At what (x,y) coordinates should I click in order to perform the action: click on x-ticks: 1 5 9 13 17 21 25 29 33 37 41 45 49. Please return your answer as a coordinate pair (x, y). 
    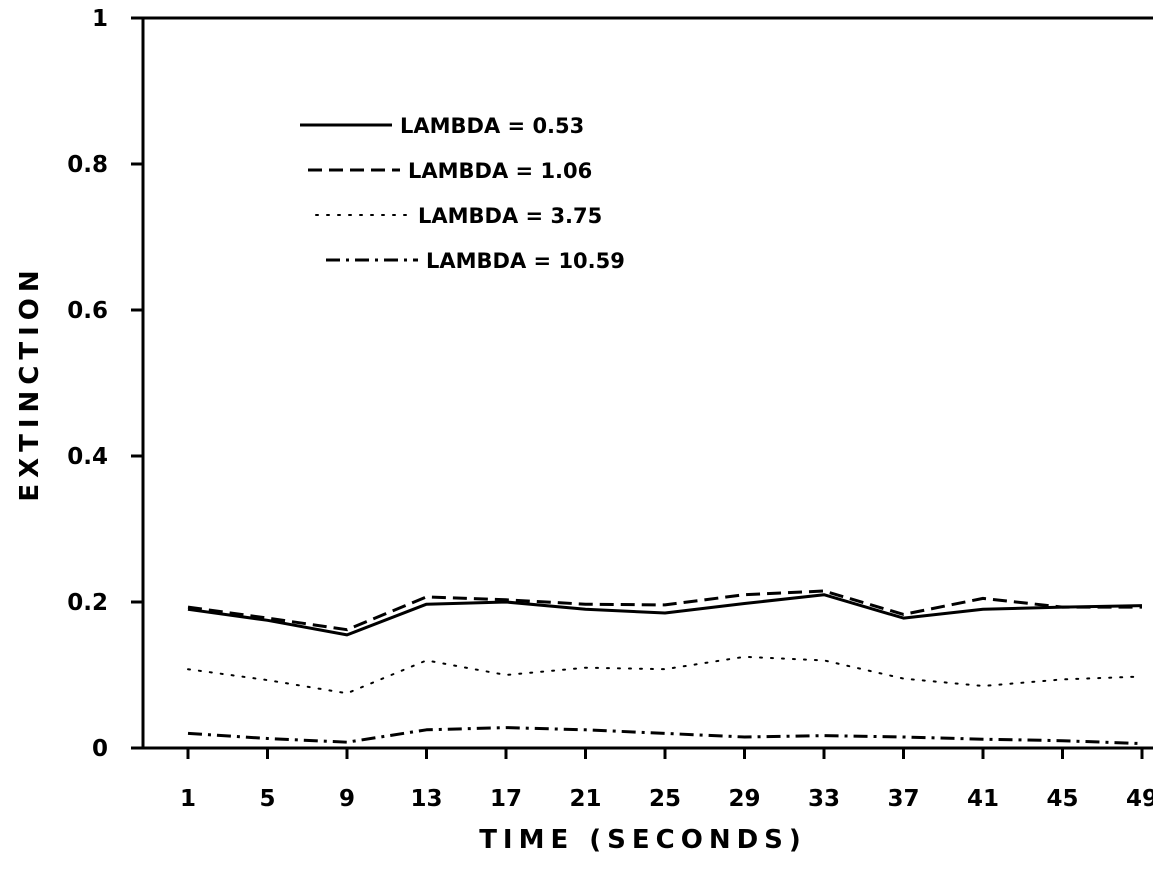
    Looking at the image, I should click on (666, 780).